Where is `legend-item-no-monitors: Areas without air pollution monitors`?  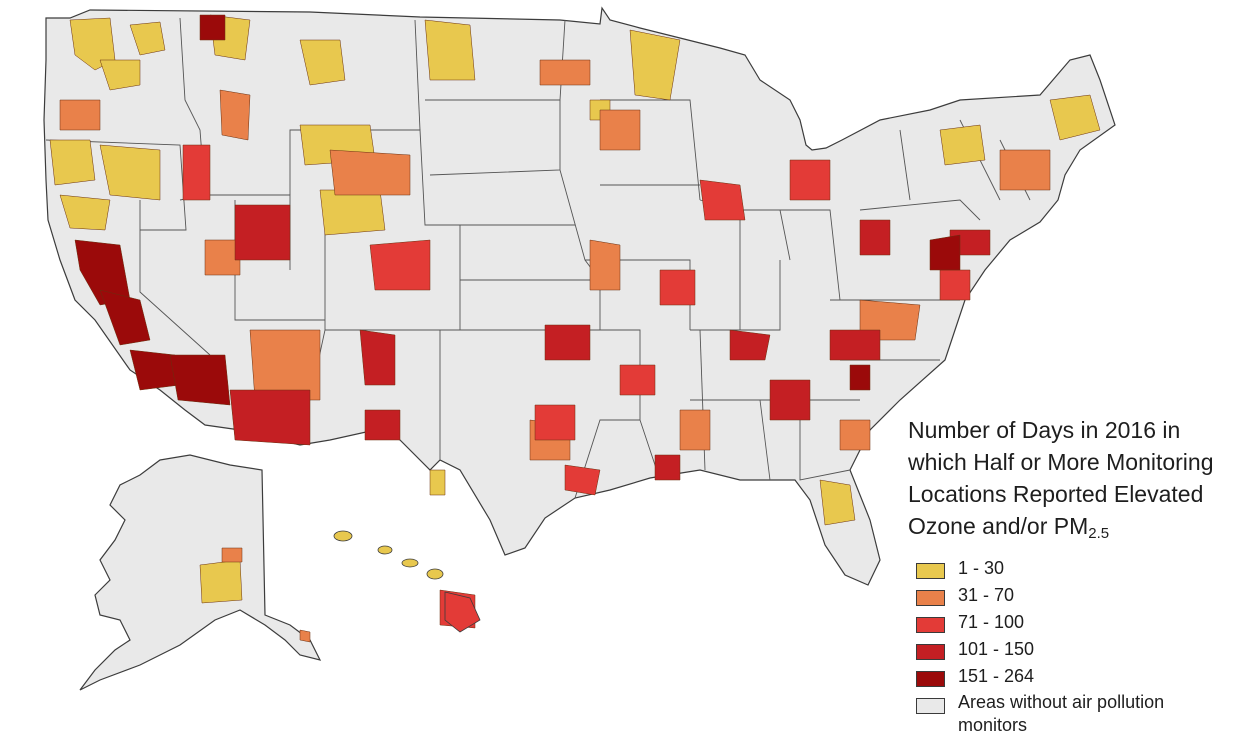
legend-item-no-monitors: Areas without air pollution monitors is located at coordinates (1081, 713).